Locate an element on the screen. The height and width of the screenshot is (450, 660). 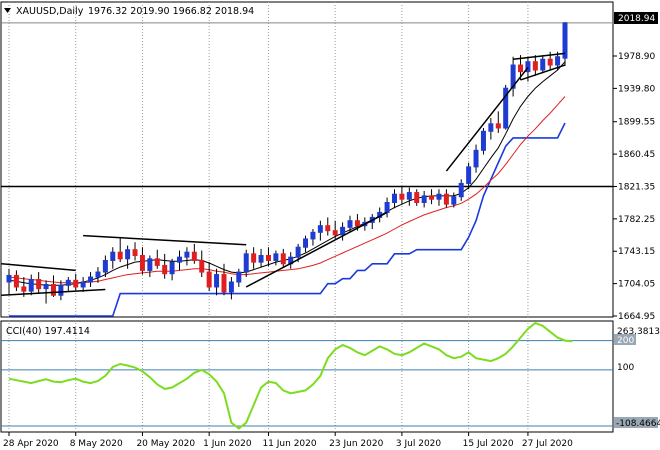
price-tick-label: 1899.55 is located at coordinates (636, 123).